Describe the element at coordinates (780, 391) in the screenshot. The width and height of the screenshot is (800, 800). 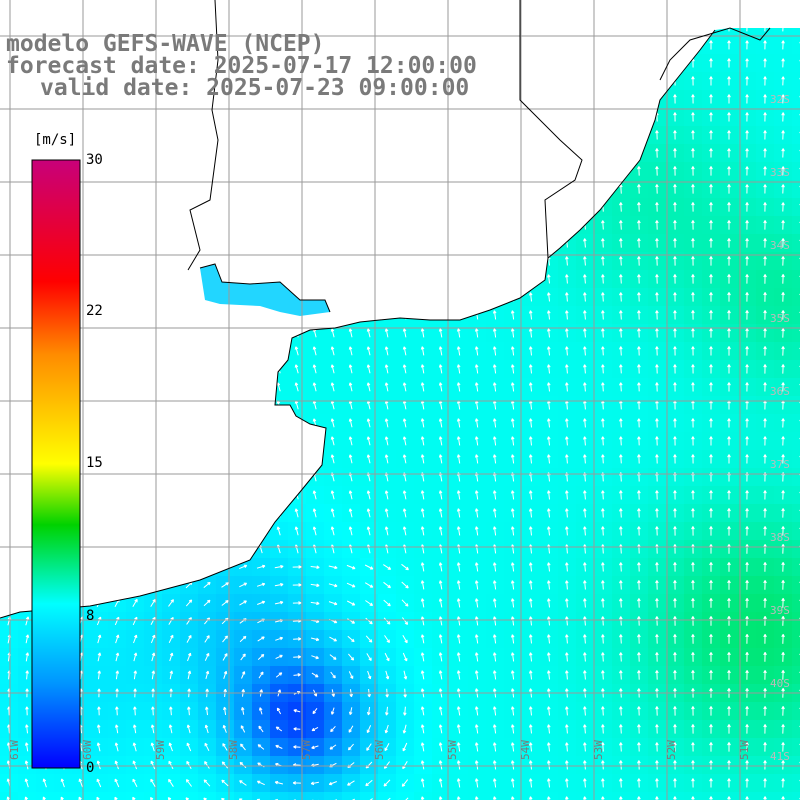
I see `lat-label: 36S` at that location.